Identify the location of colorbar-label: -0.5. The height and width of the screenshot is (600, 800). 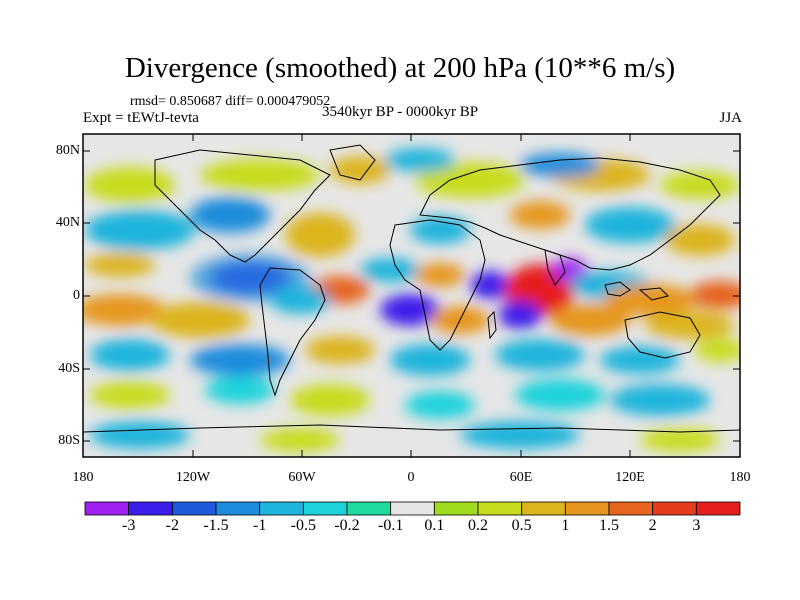
(303, 525).